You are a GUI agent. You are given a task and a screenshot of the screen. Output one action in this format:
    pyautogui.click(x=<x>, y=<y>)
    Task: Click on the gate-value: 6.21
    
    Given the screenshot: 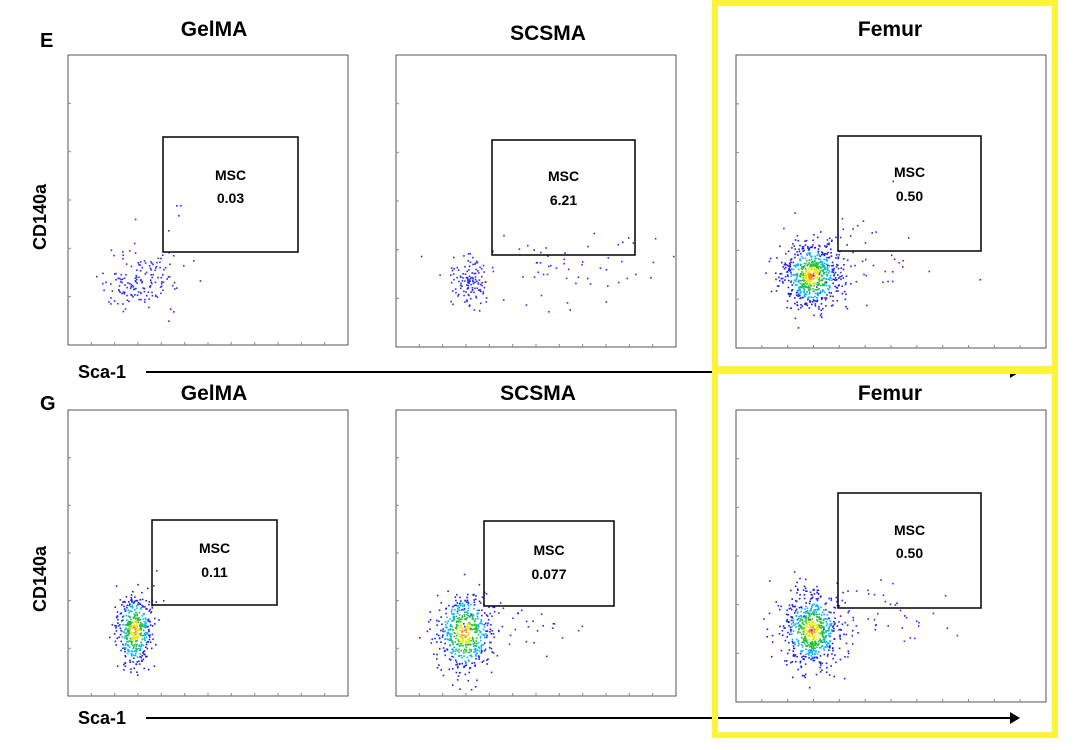 What is the action you would take?
    pyautogui.click(x=563, y=200)
    